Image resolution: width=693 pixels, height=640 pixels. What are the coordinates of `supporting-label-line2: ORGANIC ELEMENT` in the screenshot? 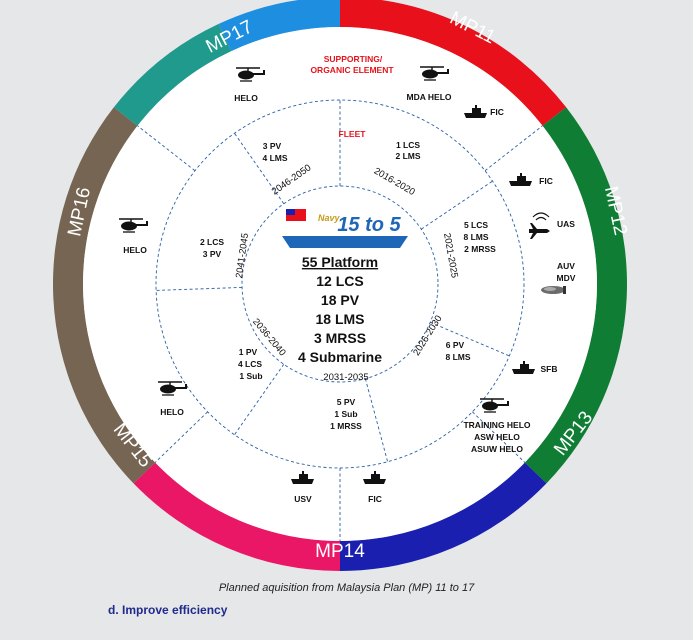 It's located at (352, 70).